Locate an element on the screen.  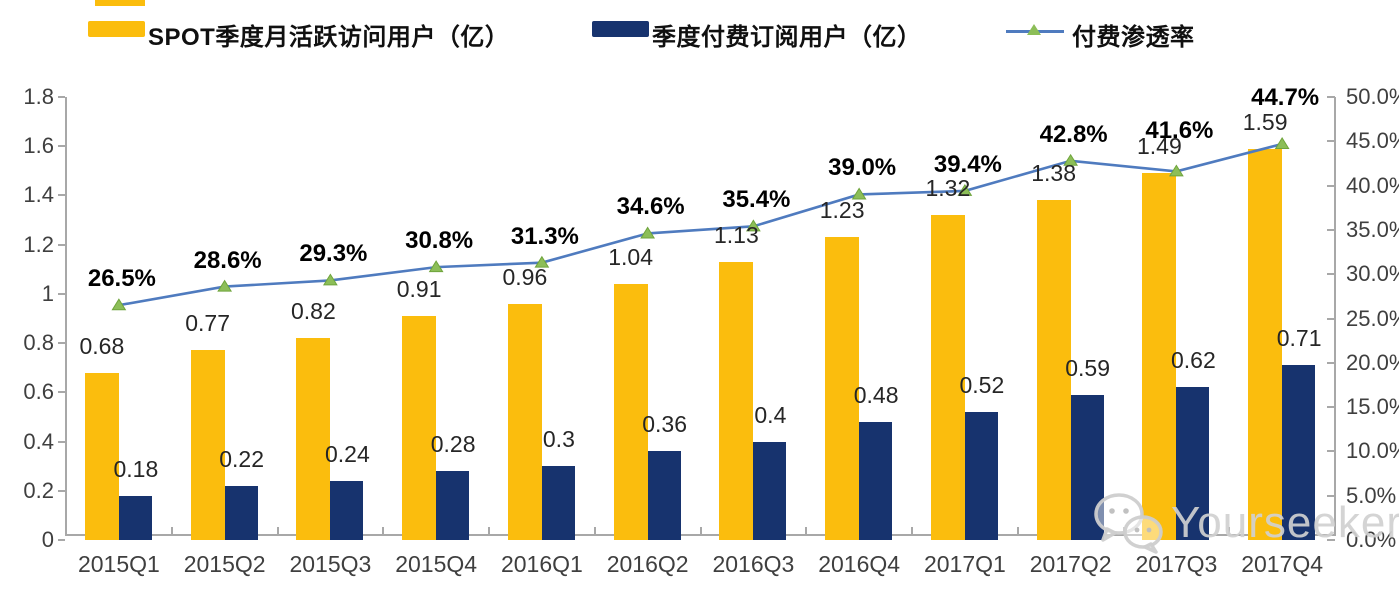
bar-value-label-subs: 0.36 is located at coordinates (665, 424).